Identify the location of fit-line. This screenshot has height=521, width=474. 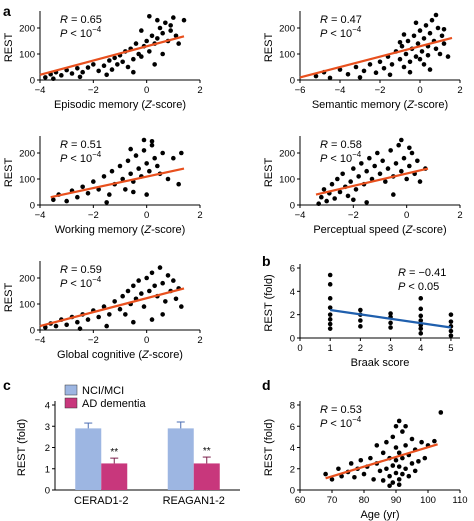
(381, 461).